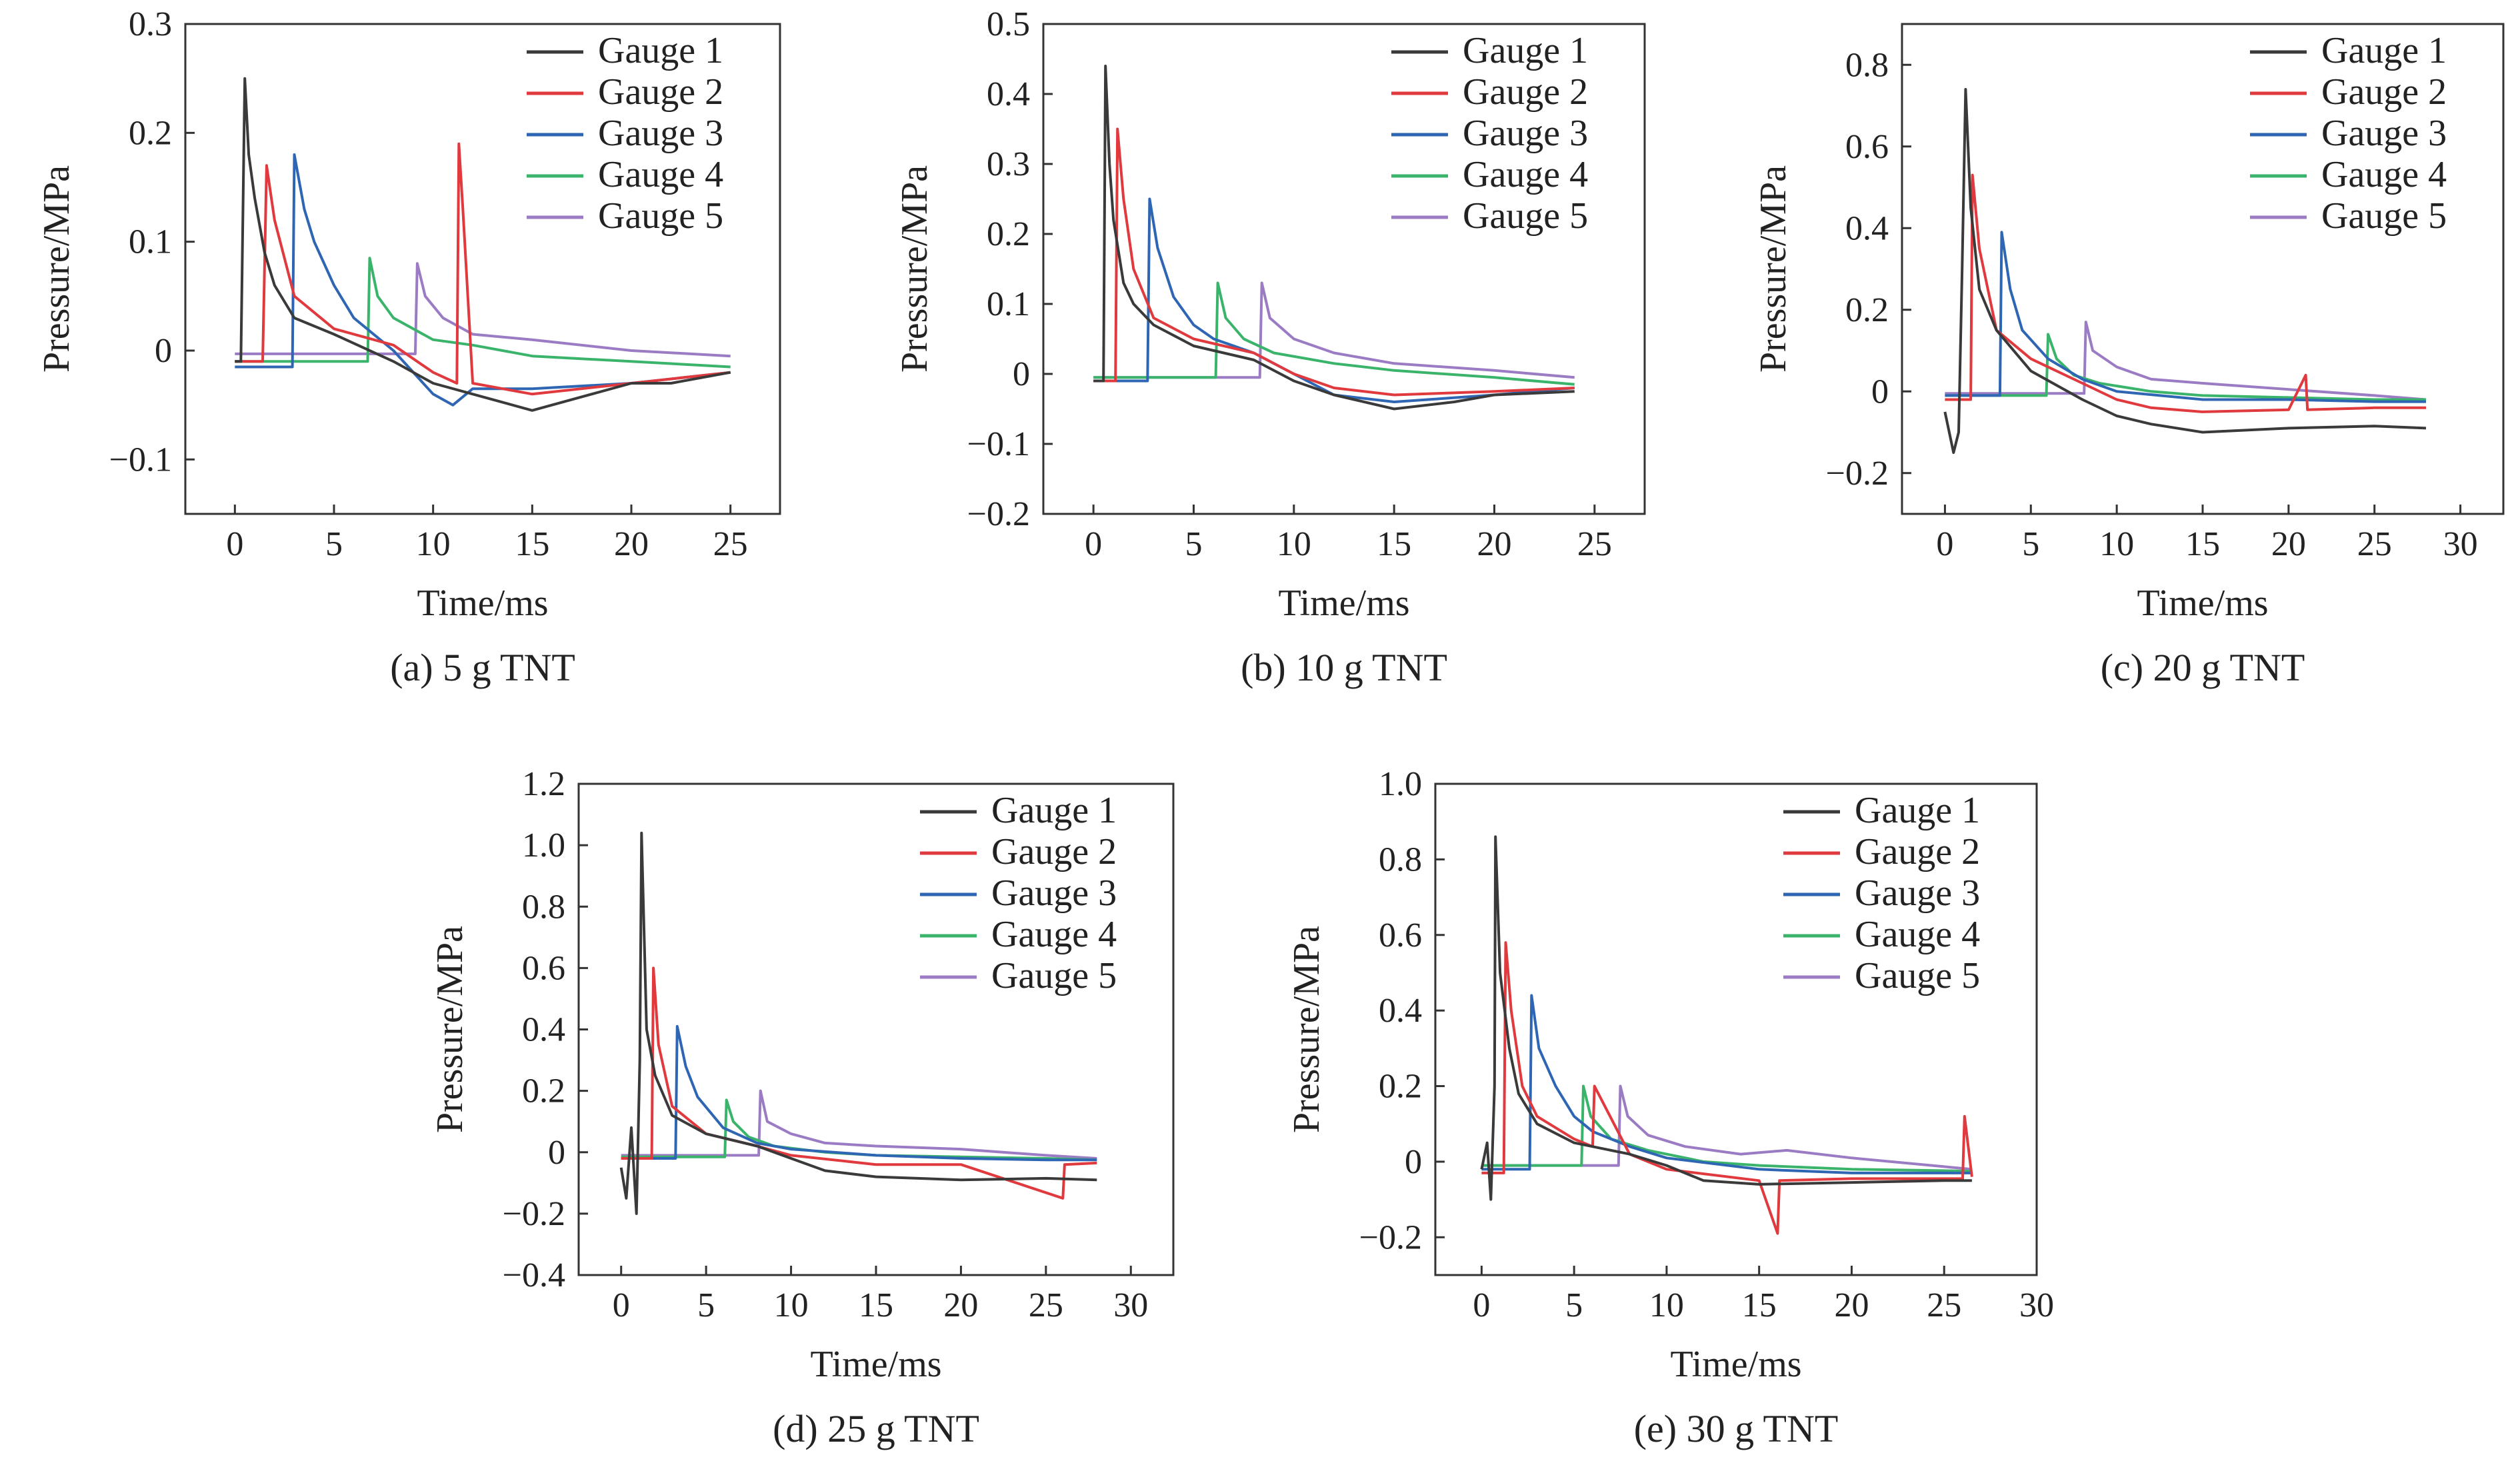 Image resolution: width=2520 pixels, height=1463 pixels. Describe the element at coordinates (998, 444) in the screenshot. I see `y-tick-label: −0.1` at that location.